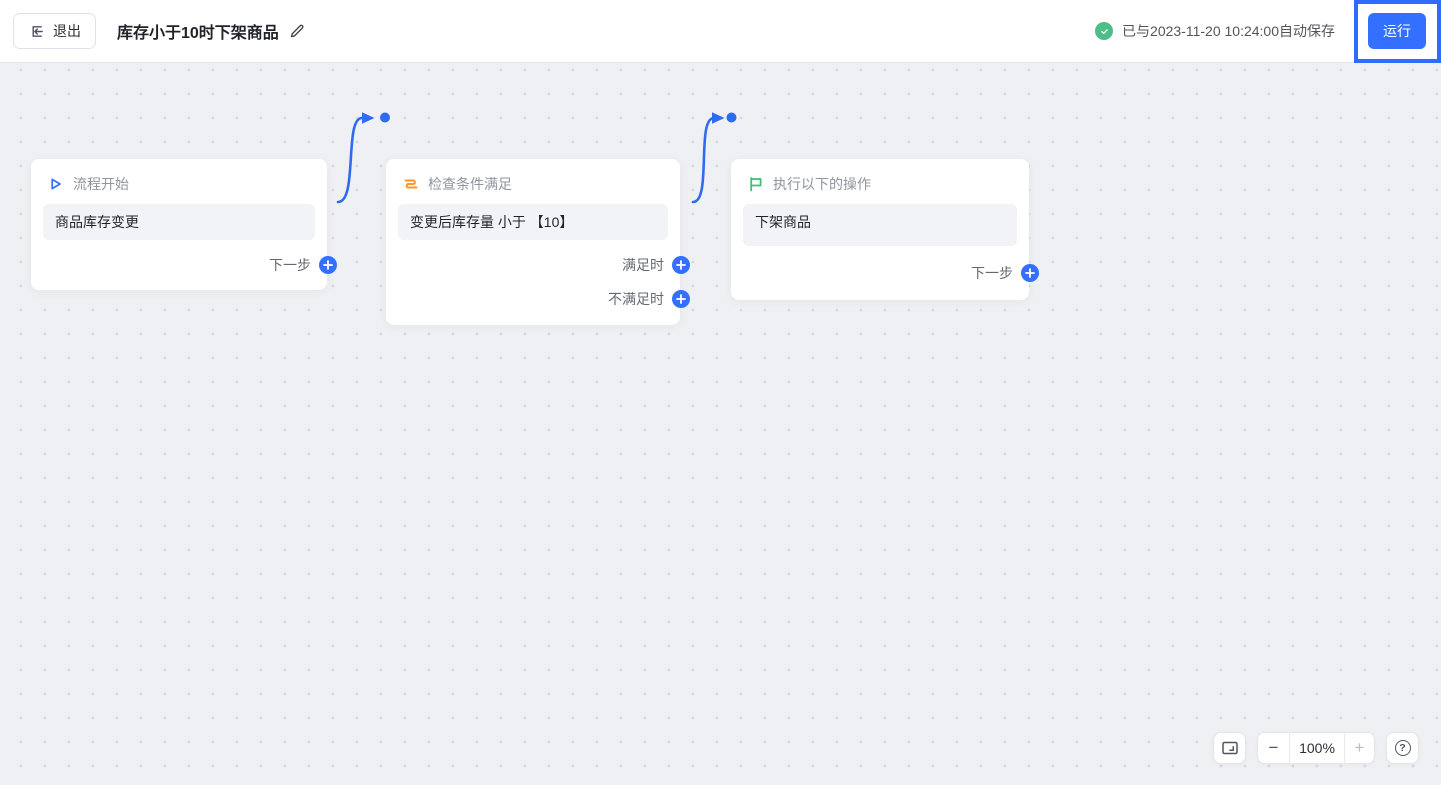 The width and height of the screenshot is (1441, 785). I want to click on play-icon, so click(56, 184).